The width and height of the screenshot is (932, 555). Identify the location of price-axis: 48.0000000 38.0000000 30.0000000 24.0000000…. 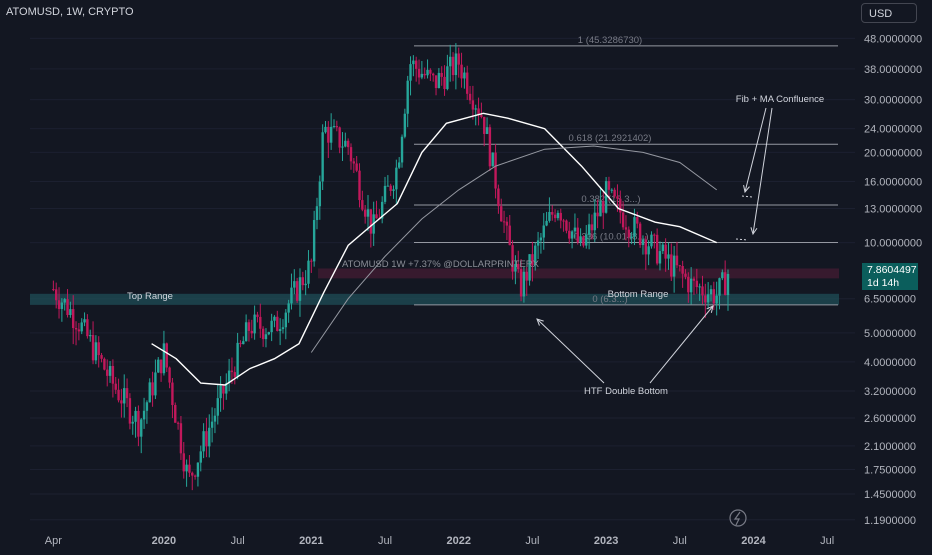
(893, 279).